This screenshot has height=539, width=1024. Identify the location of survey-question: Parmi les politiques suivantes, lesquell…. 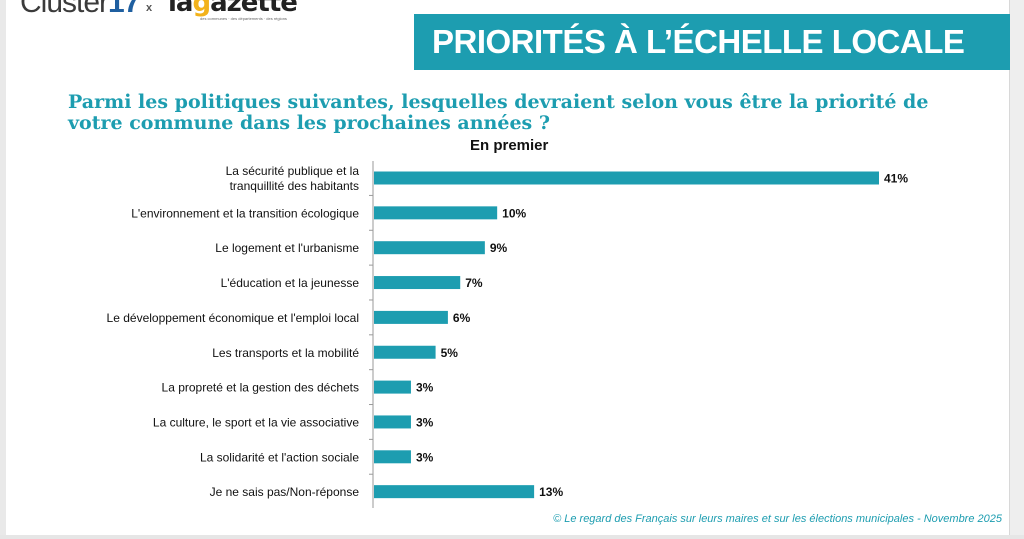
(498, 112).